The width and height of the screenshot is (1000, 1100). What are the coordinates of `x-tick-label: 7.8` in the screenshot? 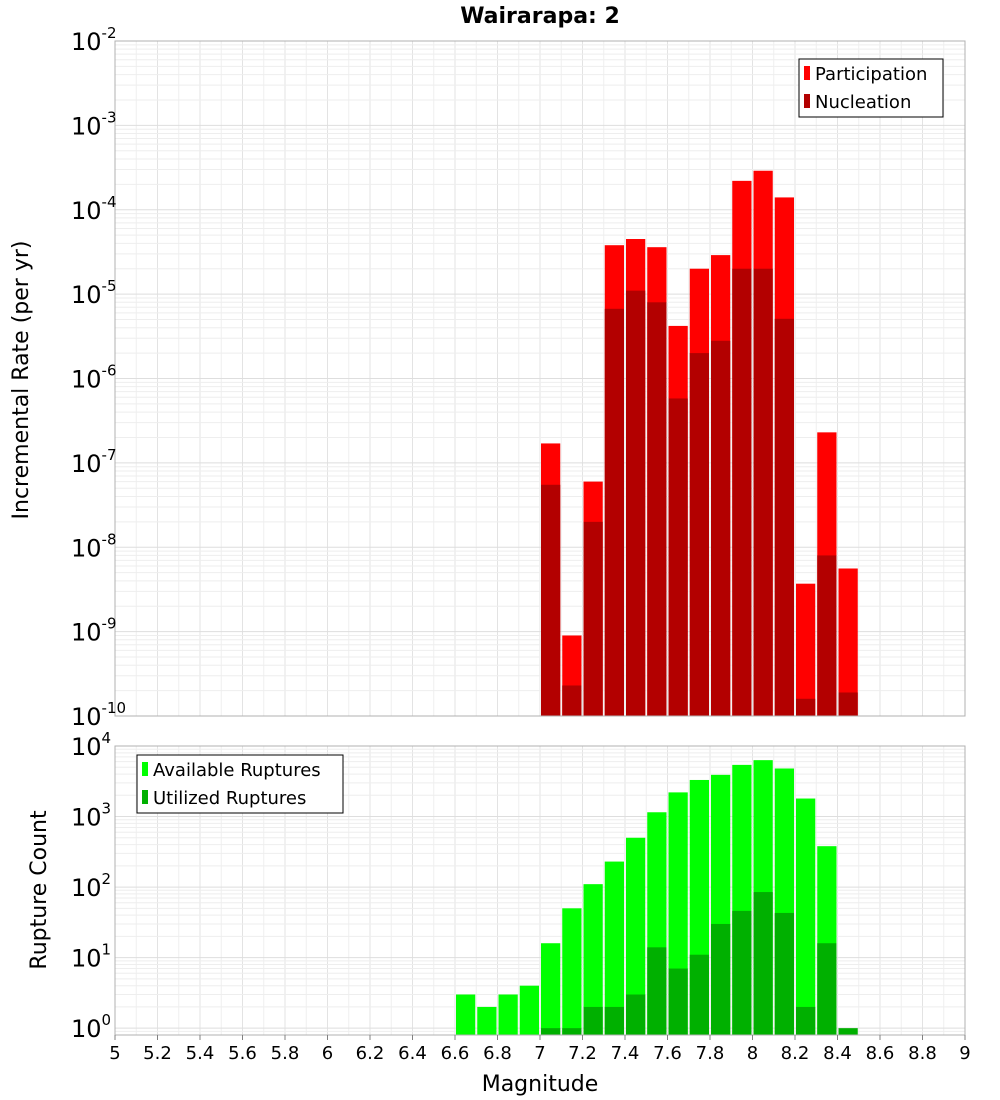 It's located at (710, 1053).